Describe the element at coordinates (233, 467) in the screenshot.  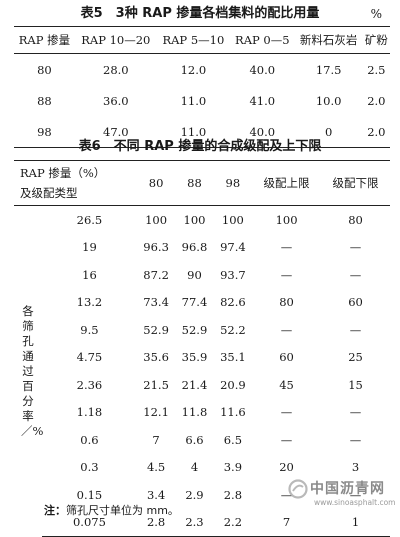
I see `table-cell: 3.9` at that location.